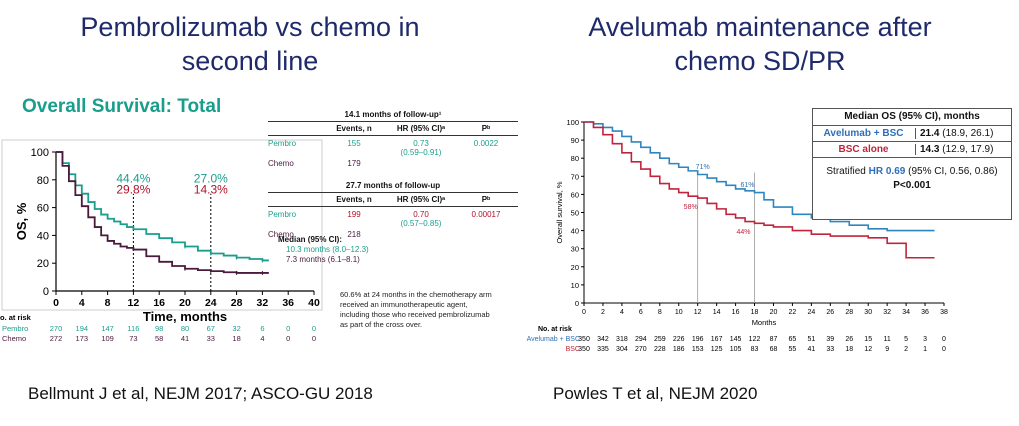 The height and width of the screenshot is (426, 1019). What do you see at coordinates (404, 304) in the screenshot?
I see `footnote-line: received an immunotherapeutic agent,` at bounding box center [404, 304].